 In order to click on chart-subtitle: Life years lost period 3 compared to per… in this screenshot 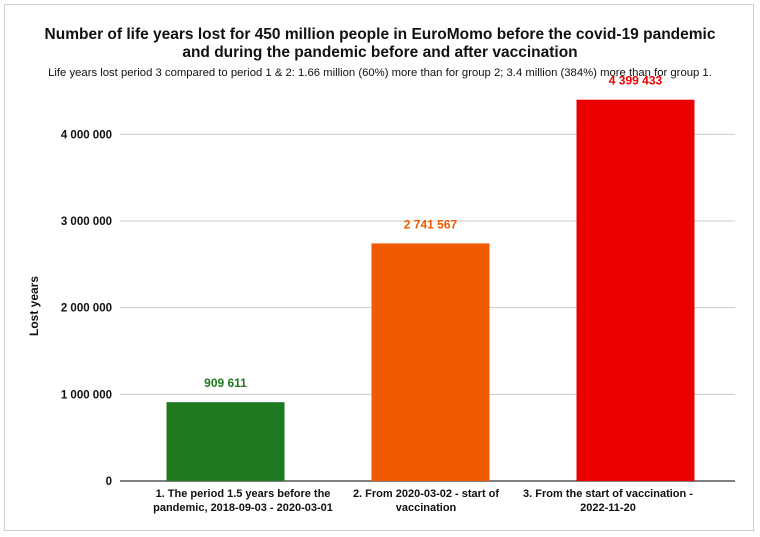, I will do `click(380, 73)`.